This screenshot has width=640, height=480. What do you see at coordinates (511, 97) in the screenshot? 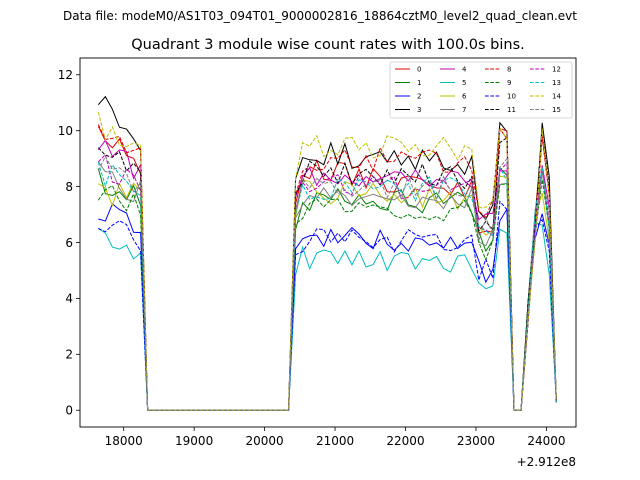
I see `legend-label-10: 10` at bounding box center [511, 97].